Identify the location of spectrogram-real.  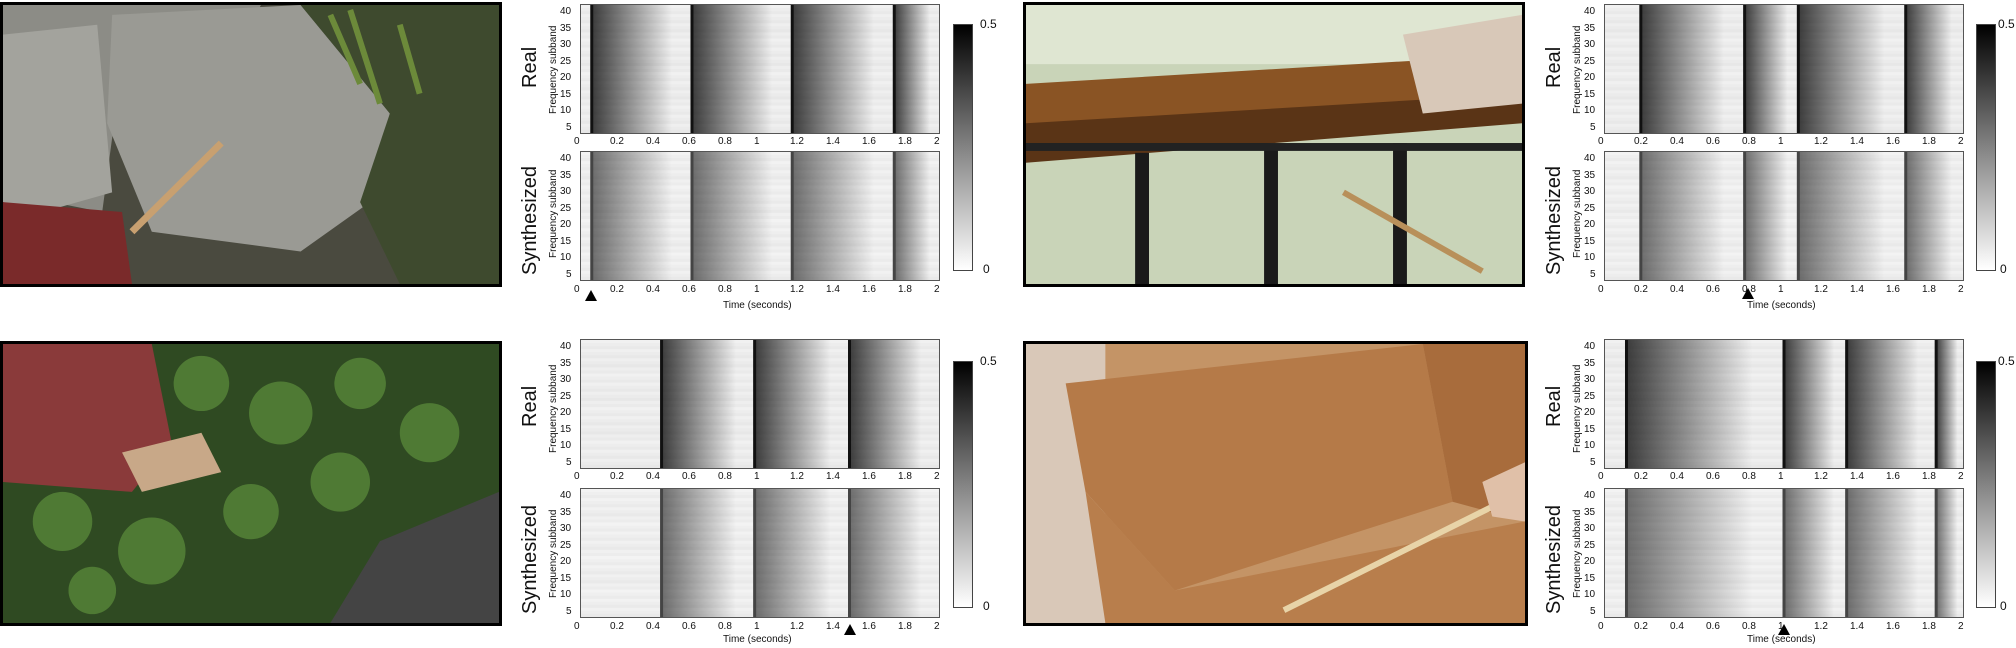
(760, 404).